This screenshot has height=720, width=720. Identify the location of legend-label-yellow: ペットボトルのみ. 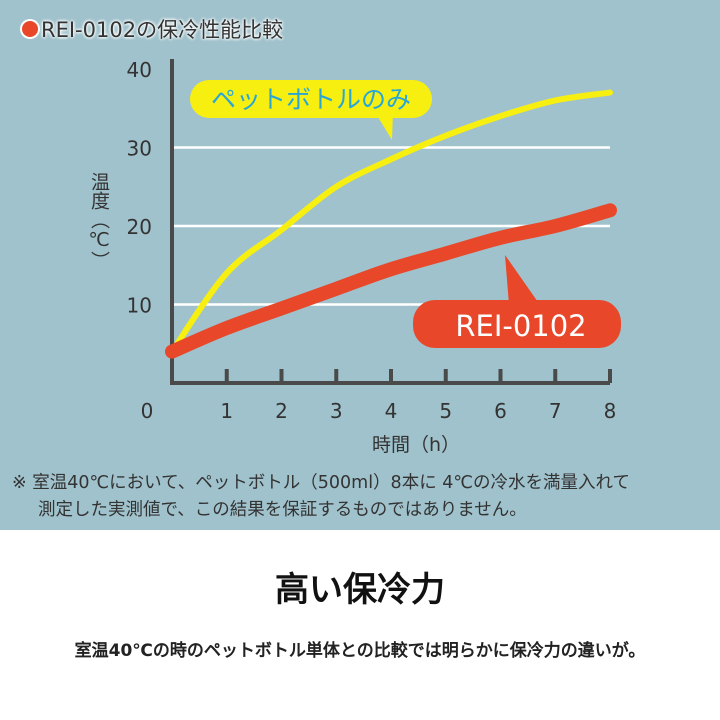
(311, 99).